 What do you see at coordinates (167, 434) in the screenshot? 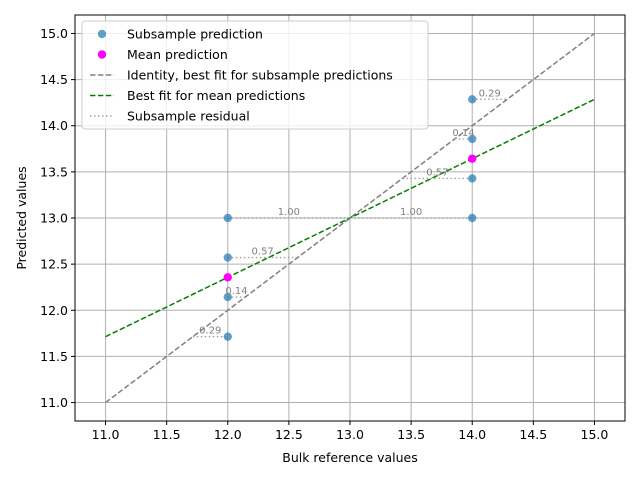
I see `x-tick-label: 11.5` at bounding box center [167, 434].